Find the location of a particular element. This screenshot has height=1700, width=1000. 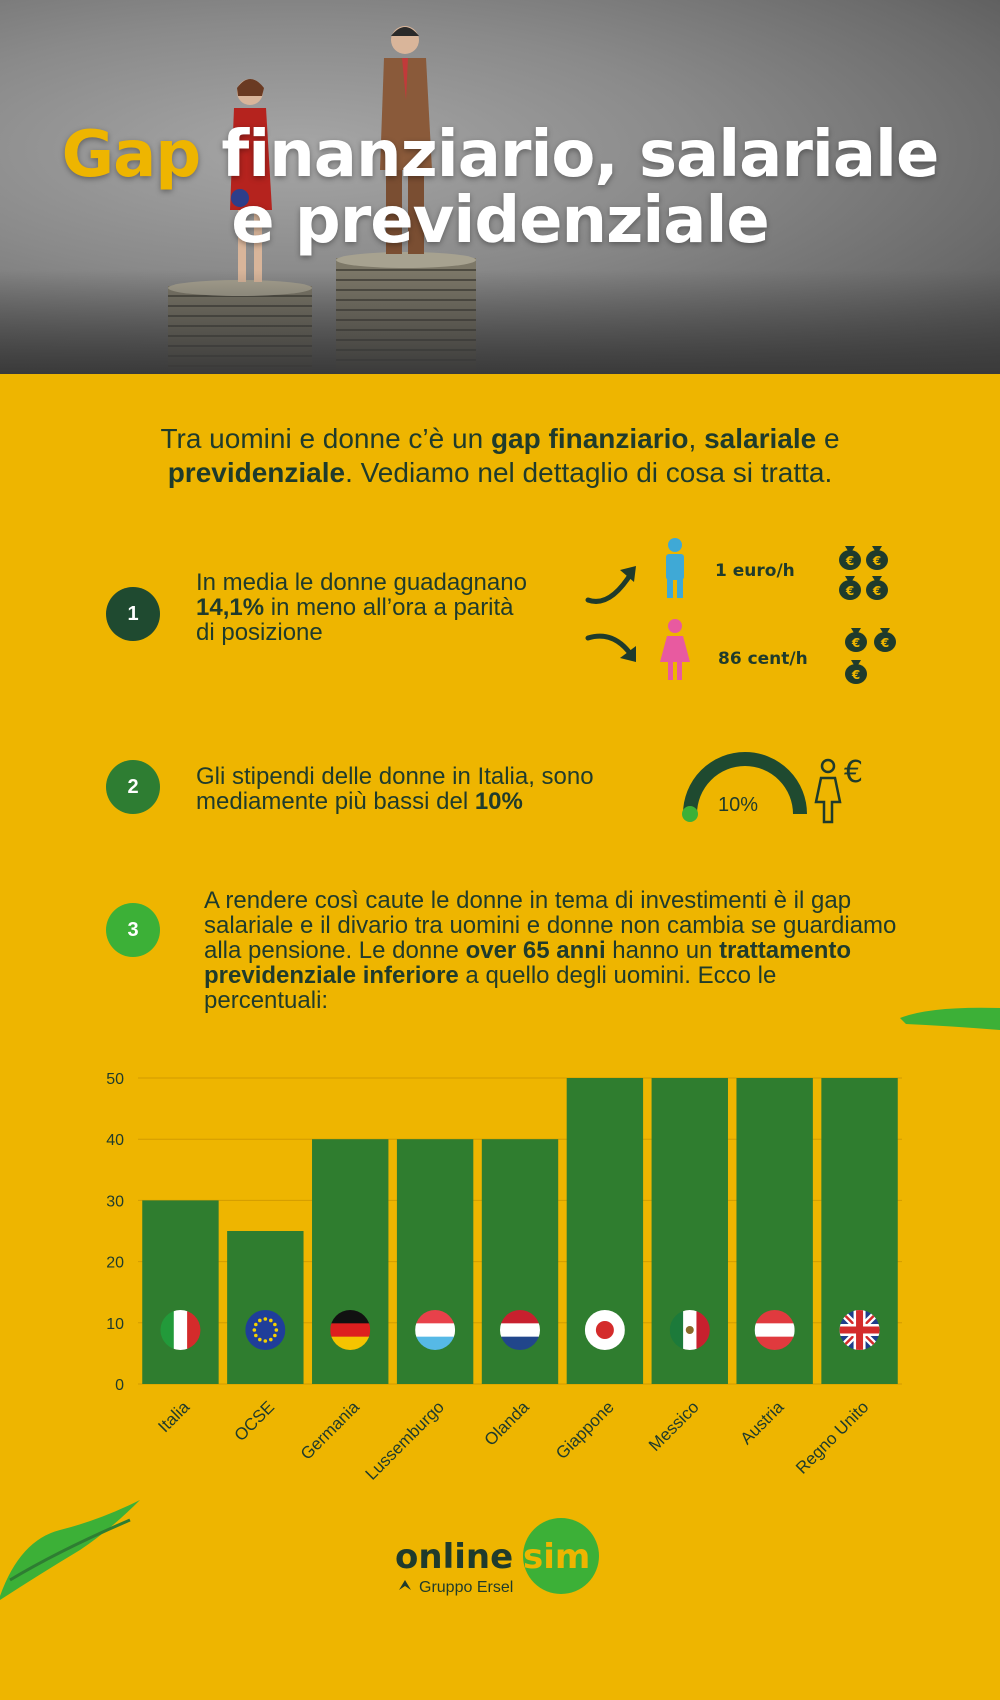

x-tick-label: Italia is located at coordinates (173, 1416).